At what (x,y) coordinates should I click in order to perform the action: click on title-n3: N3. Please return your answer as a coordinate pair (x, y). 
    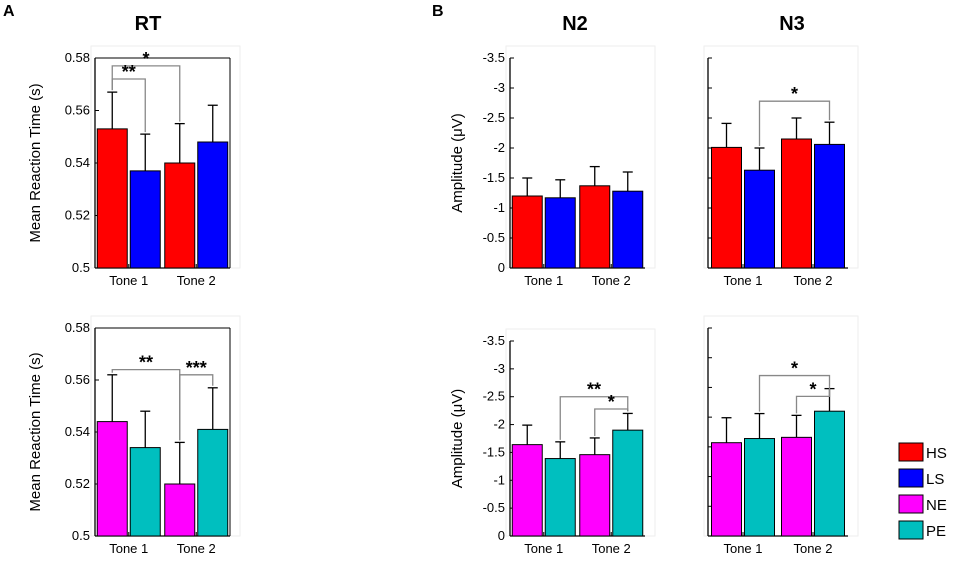
    Looking at the image, I should click on (792, 24).